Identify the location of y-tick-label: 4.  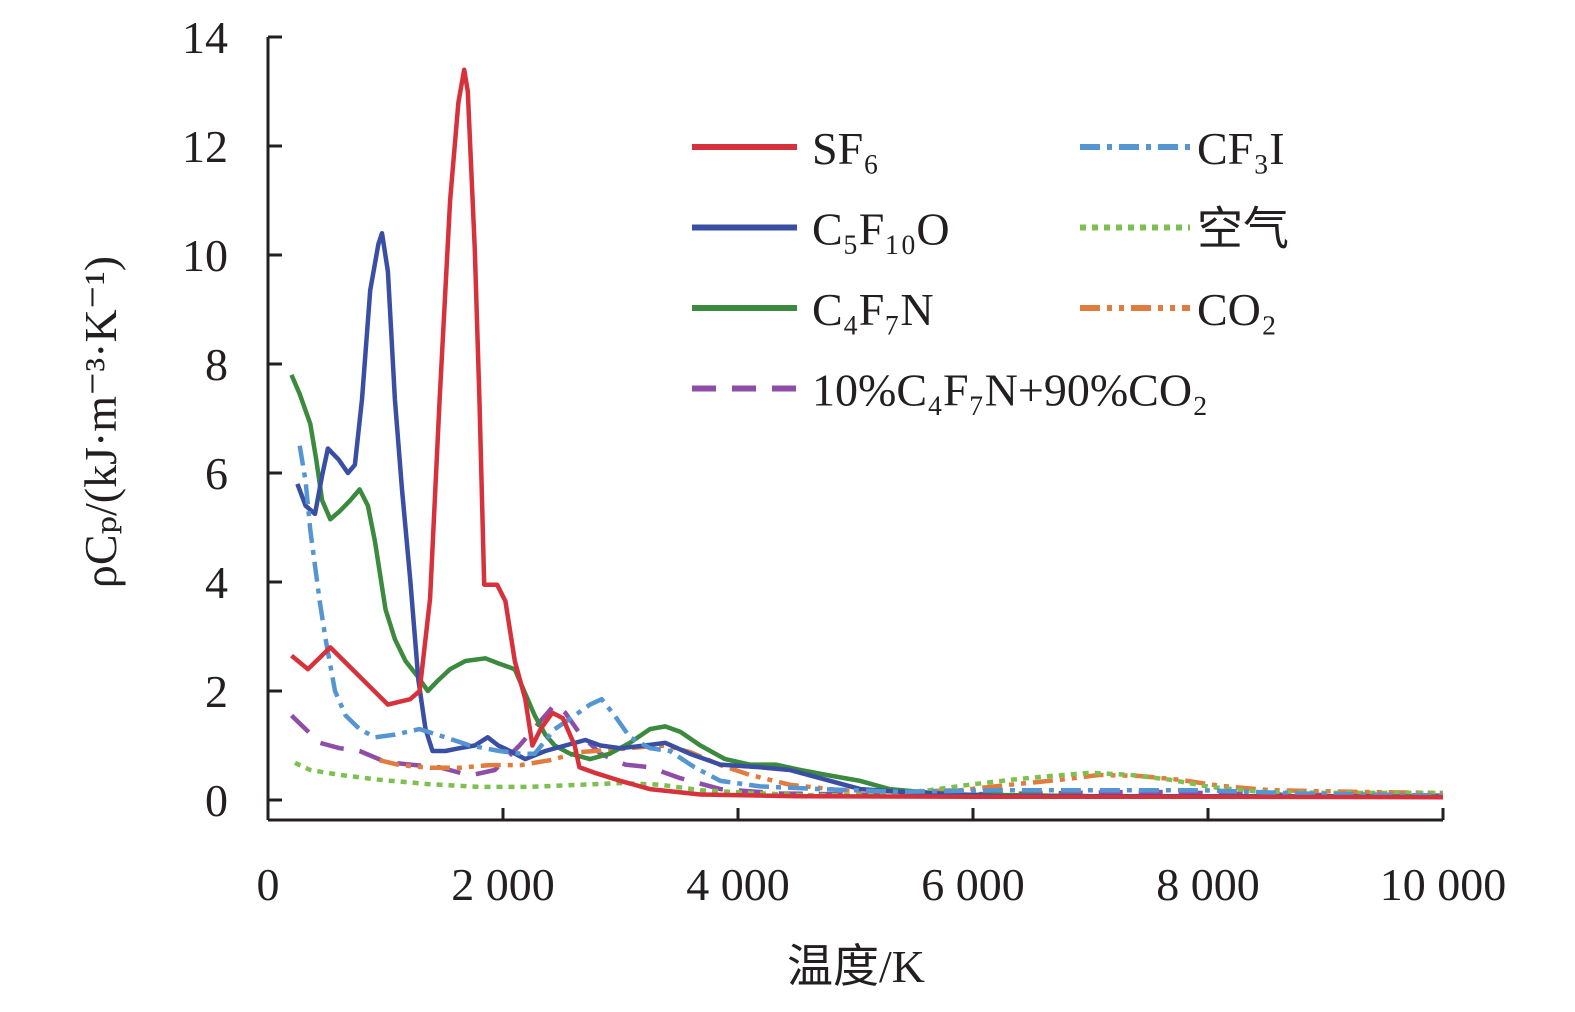
(216, 582).